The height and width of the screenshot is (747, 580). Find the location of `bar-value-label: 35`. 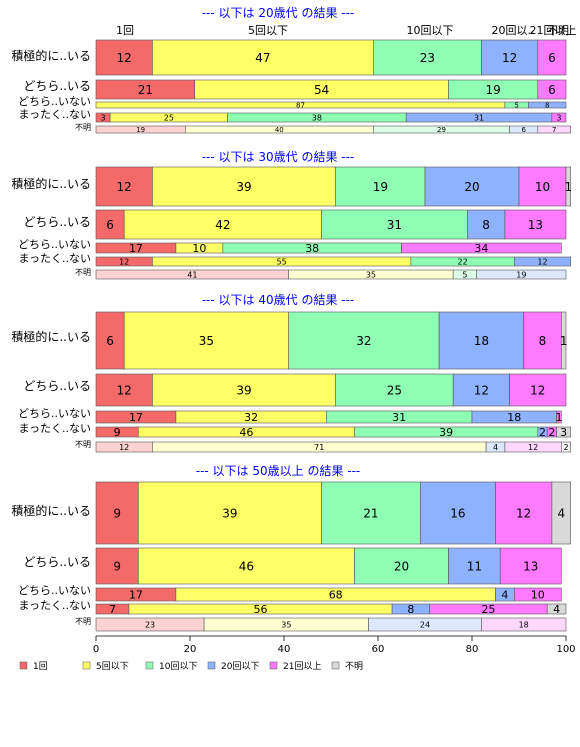

bar-value-label: 35 is located at coordinates (286, 624).